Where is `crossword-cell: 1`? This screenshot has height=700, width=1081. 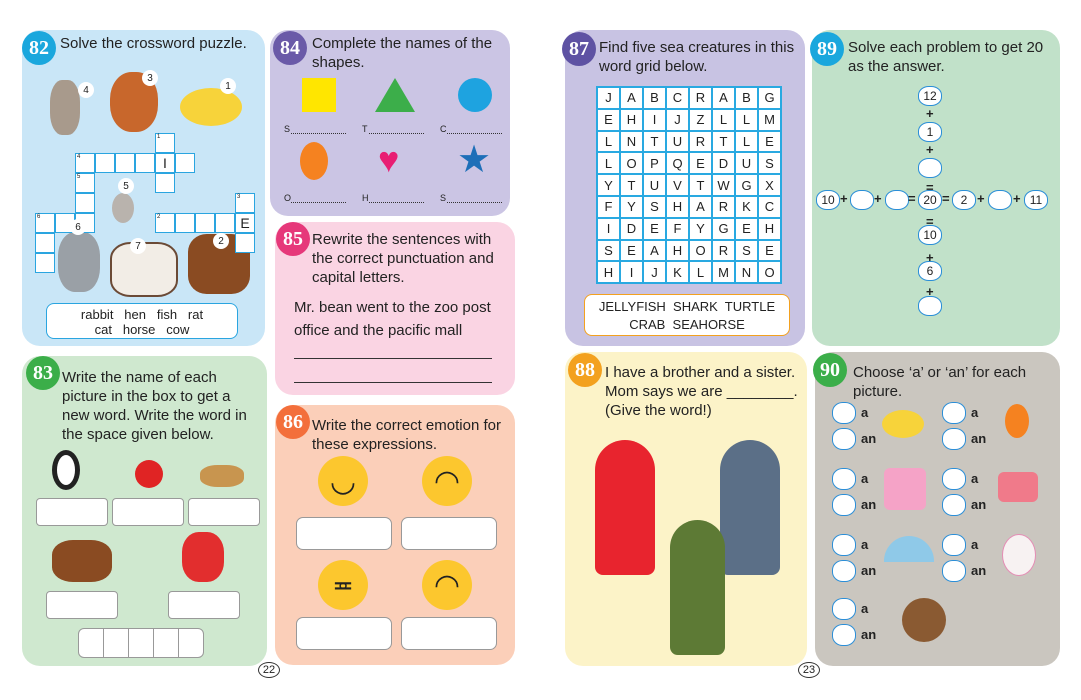
crossword-cell: 1 is located at coordinates (165, 143).